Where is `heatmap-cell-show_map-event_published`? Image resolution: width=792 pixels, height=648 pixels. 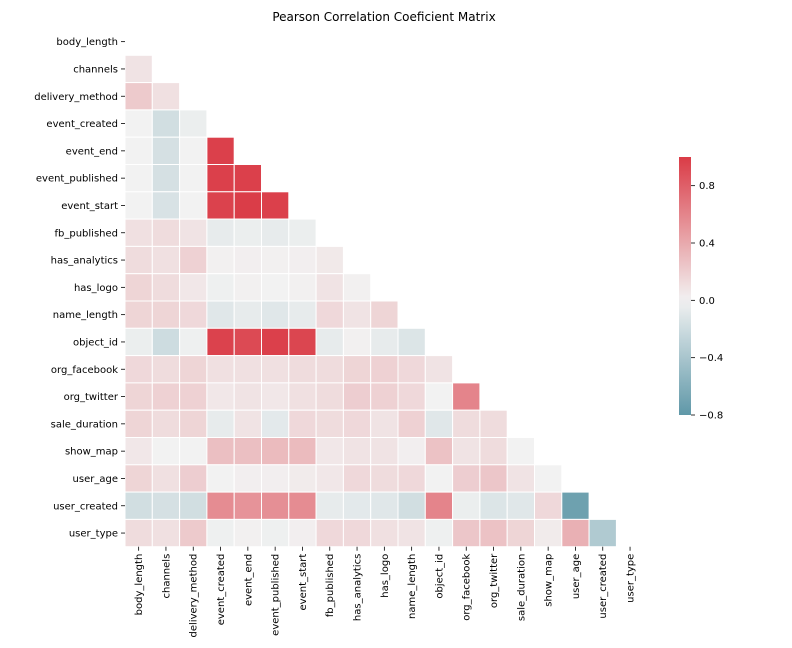
heatmap-cell-show_map-event_published is located at coordinates (275, 451).